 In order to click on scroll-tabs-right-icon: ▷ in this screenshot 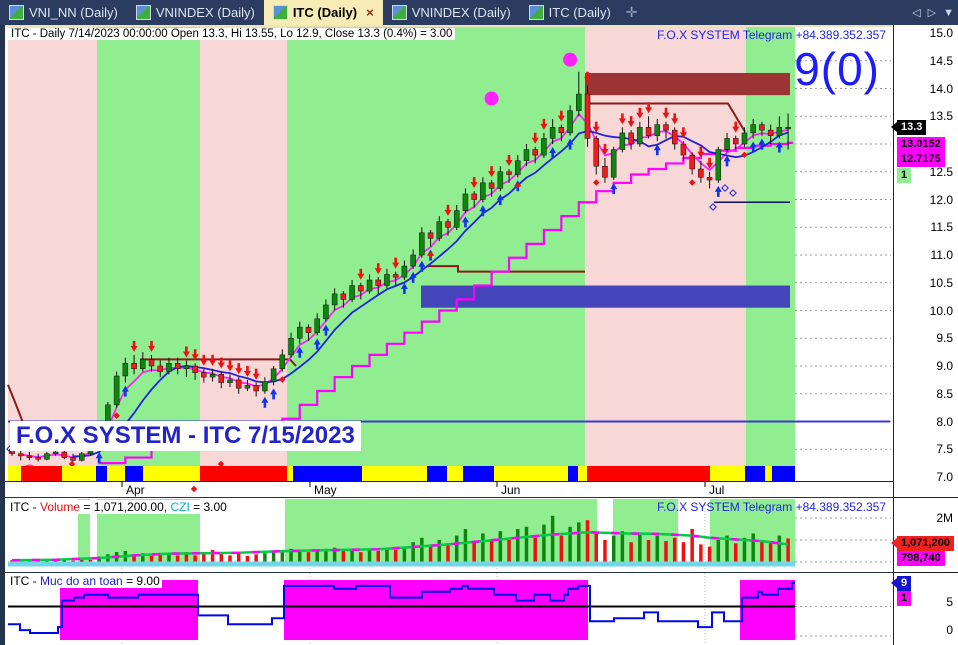, I will do `click(932, 13)`.